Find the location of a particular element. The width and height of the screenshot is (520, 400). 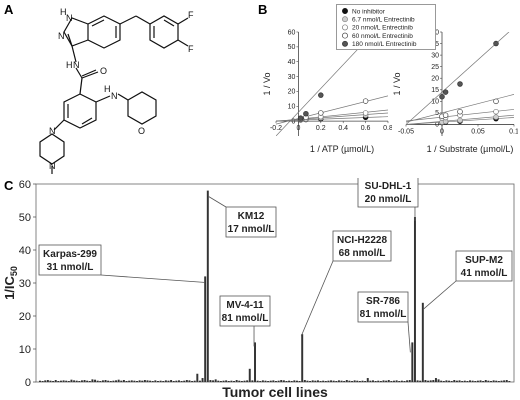

callout-cell-line: MV-4-11 is located at coordinates (245, 305).